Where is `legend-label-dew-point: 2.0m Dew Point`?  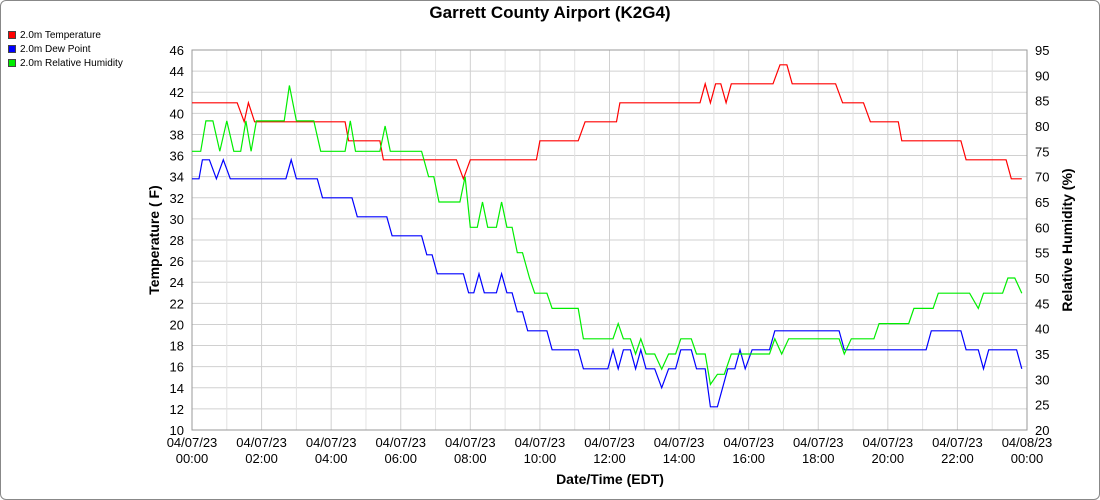 legend-label-dew-point: 2.0m Dew Point is located at coordinates (55, 49).